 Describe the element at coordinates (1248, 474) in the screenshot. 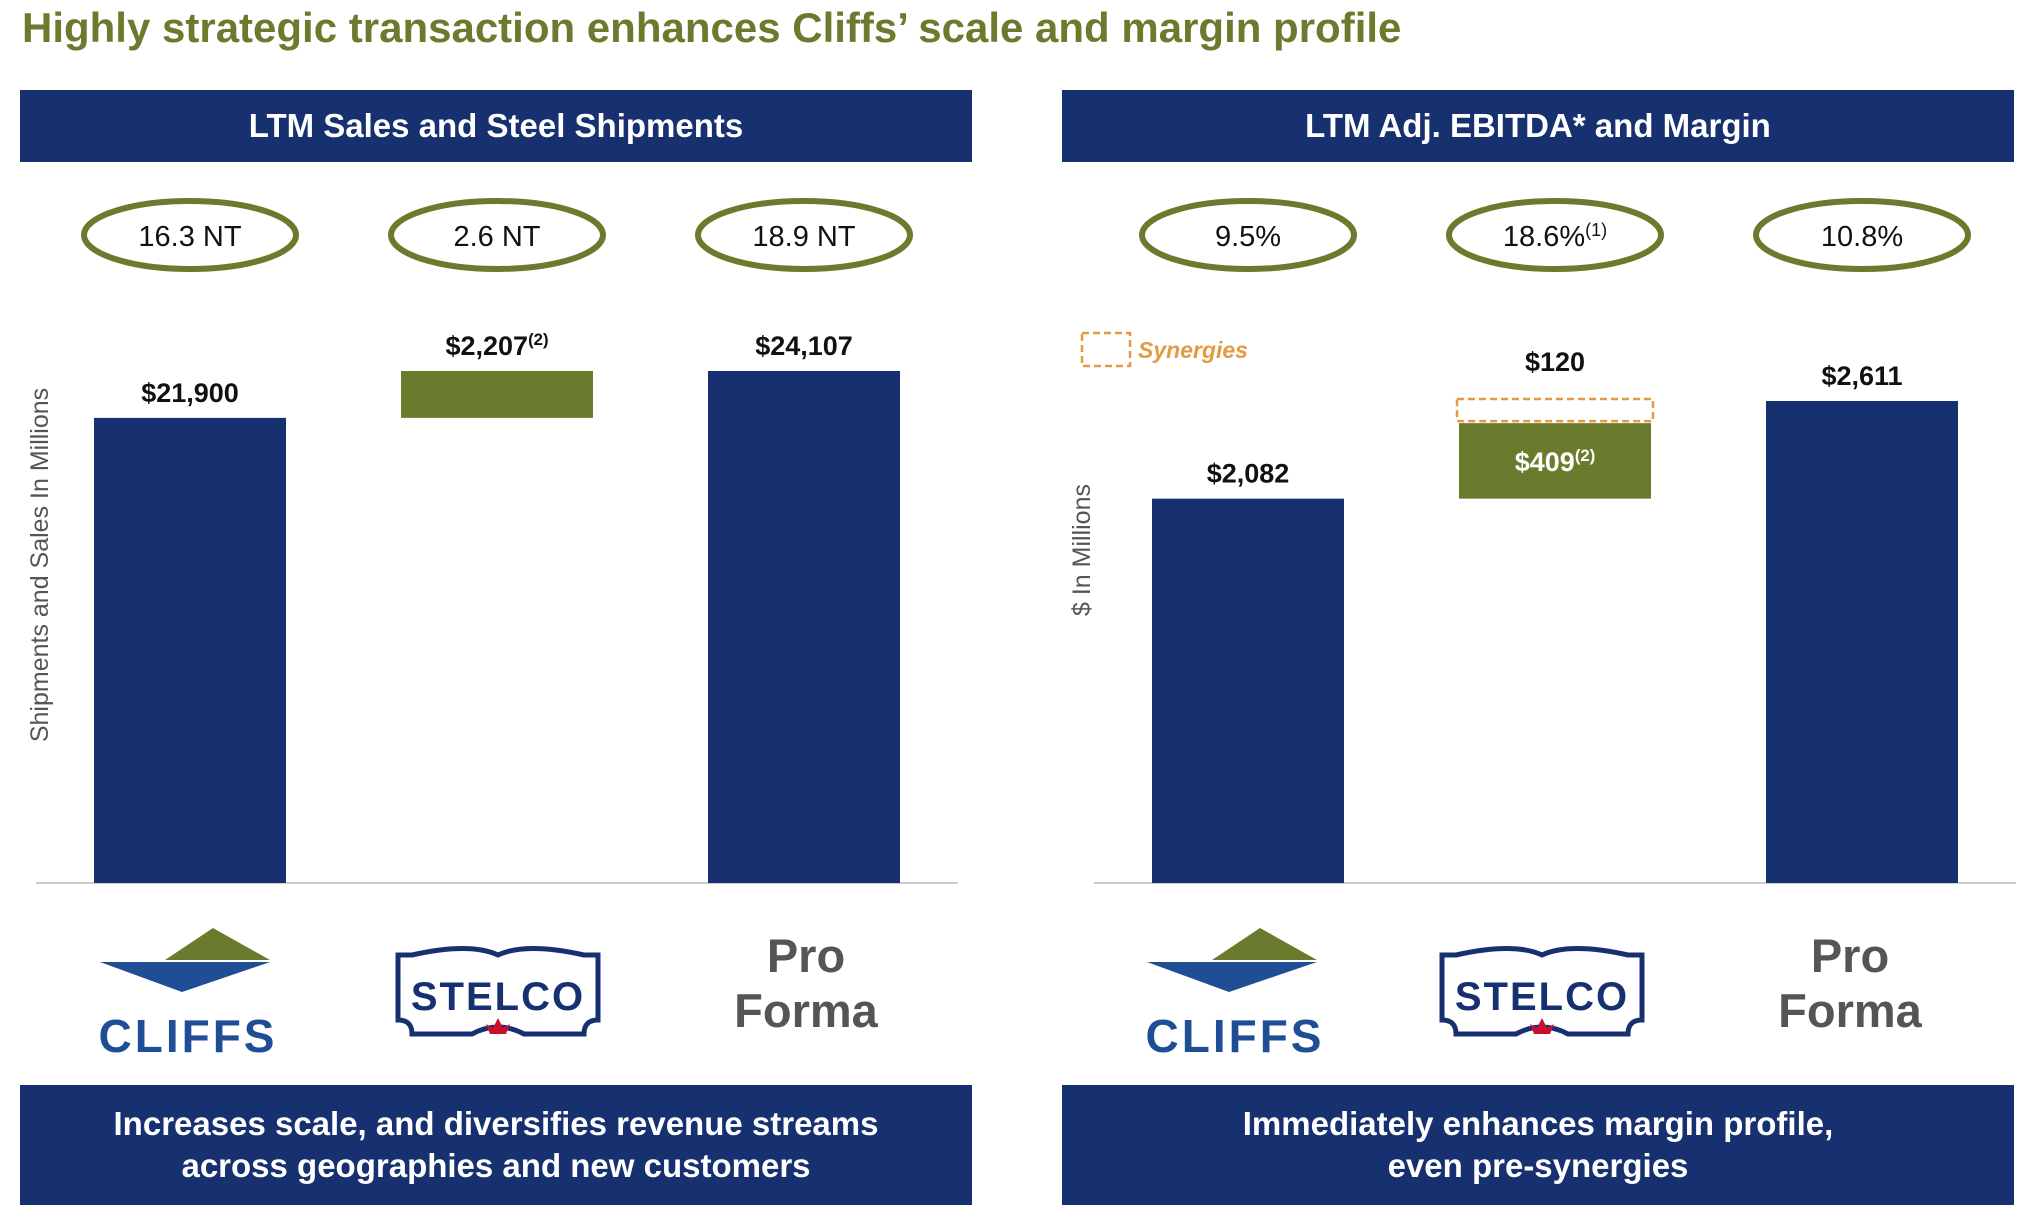

I see `right-bar-label-0: $2,082` at that location.